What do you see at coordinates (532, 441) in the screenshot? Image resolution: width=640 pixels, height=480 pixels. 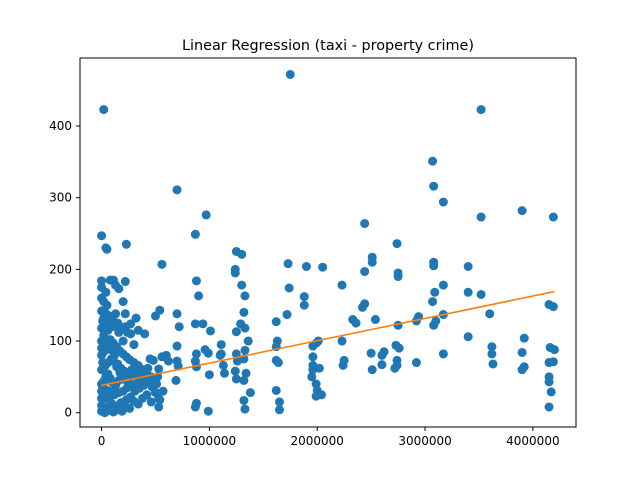 I see `x-tick-label: 4000000` at bounding box center [532, 441].